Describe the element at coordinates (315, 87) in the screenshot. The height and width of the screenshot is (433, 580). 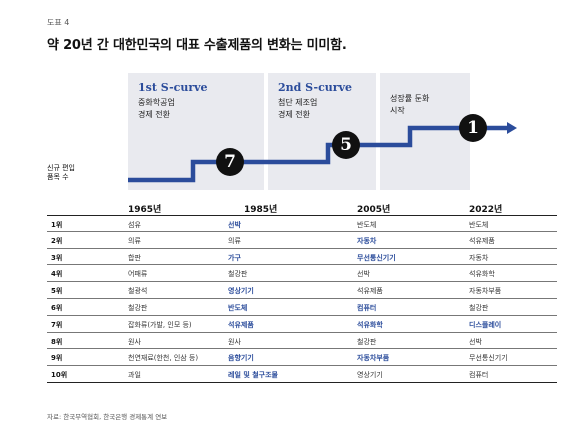
I see `curve-panel-heading: 2nd S-curve` at that location.